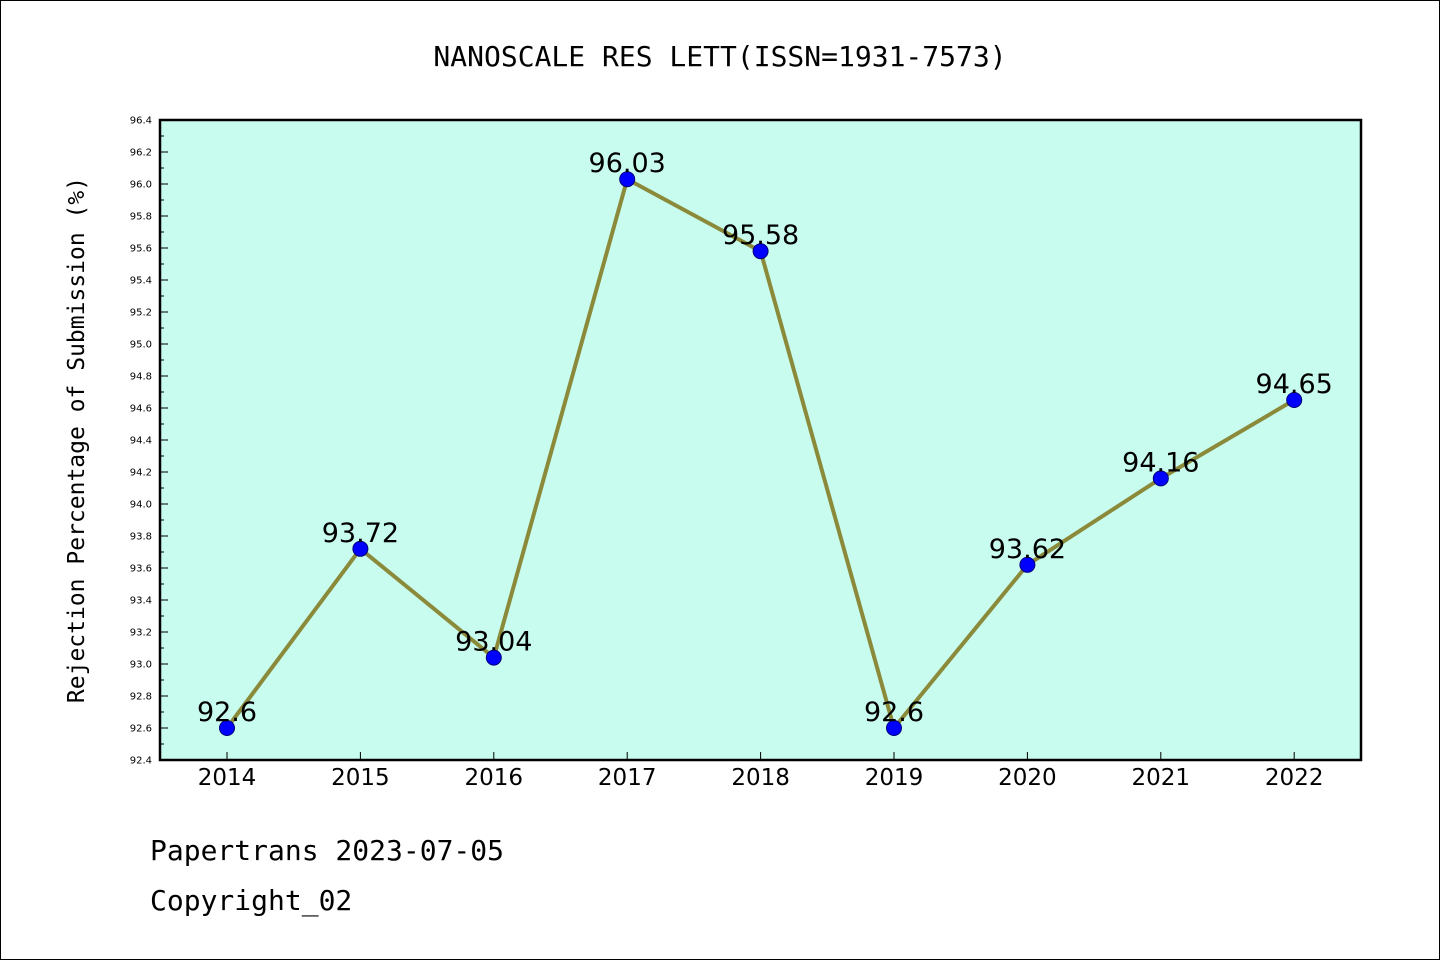 The image size is (1440, 960). Describe the element at coordinates (141, 569) in the screenshot. I see `y-tick-label: 93.6` at that location.